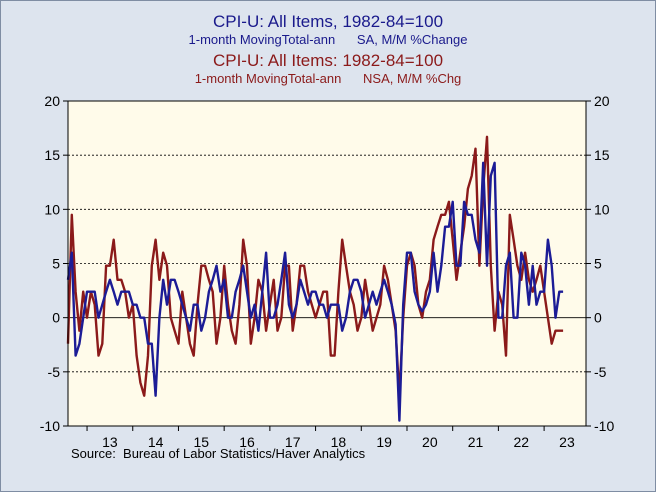 The width and height of the screenshot is (656, 492). What do you see at coordinates (476, 442) in the screenshot?
I see `x-tick-label: 21` at bounding box center [476, 442].